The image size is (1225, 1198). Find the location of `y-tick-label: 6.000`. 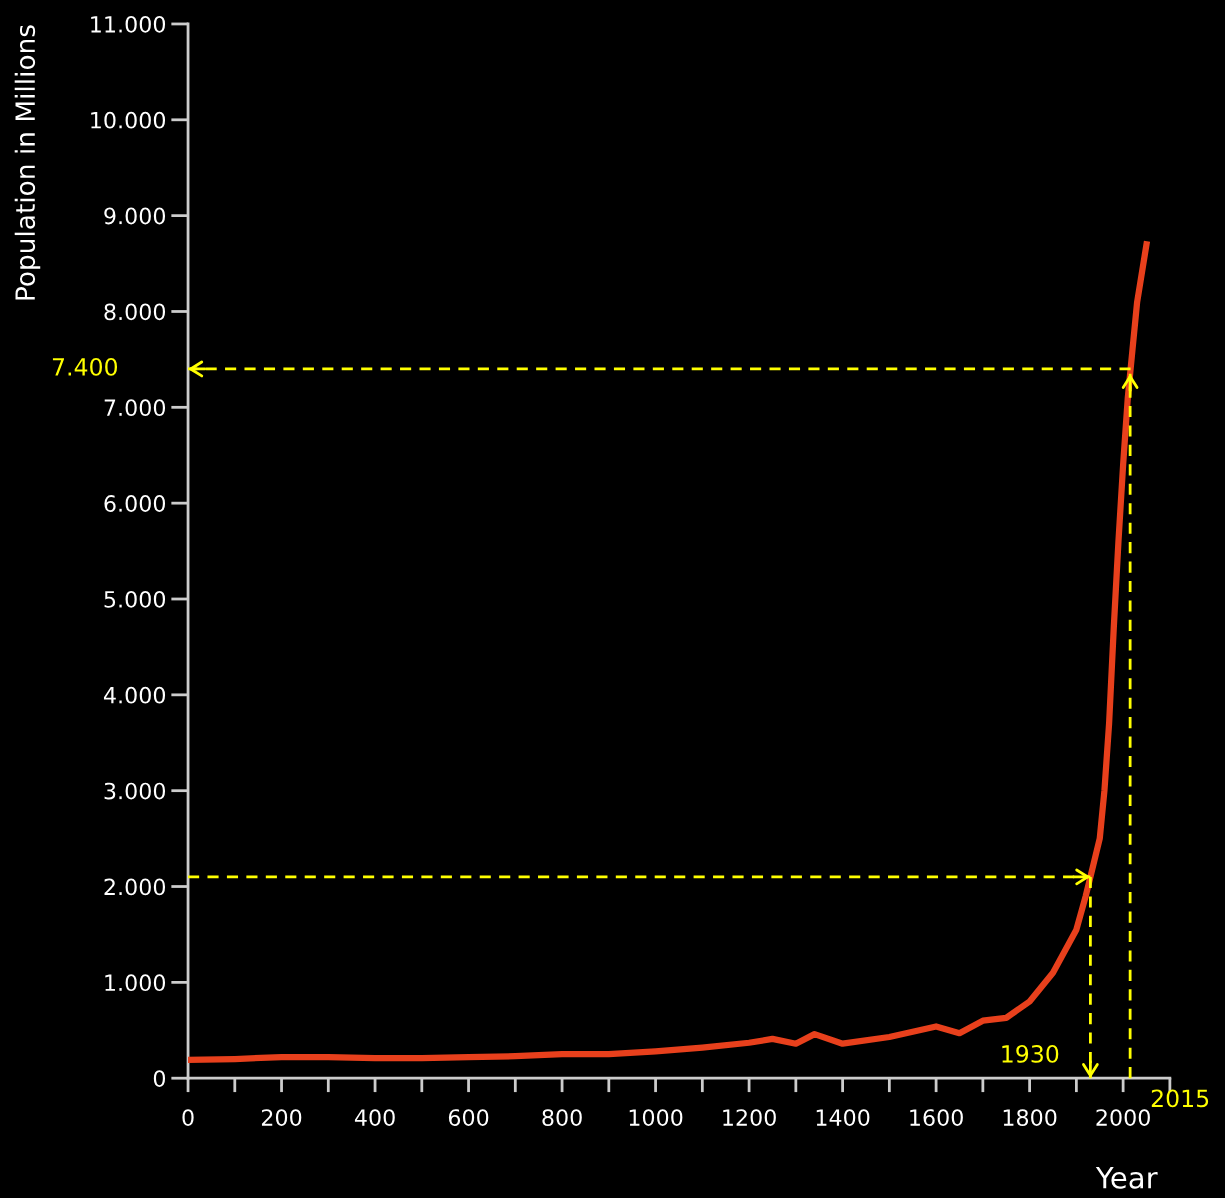

y-tick-label: 6.000 is located at coordinates (135, 503).